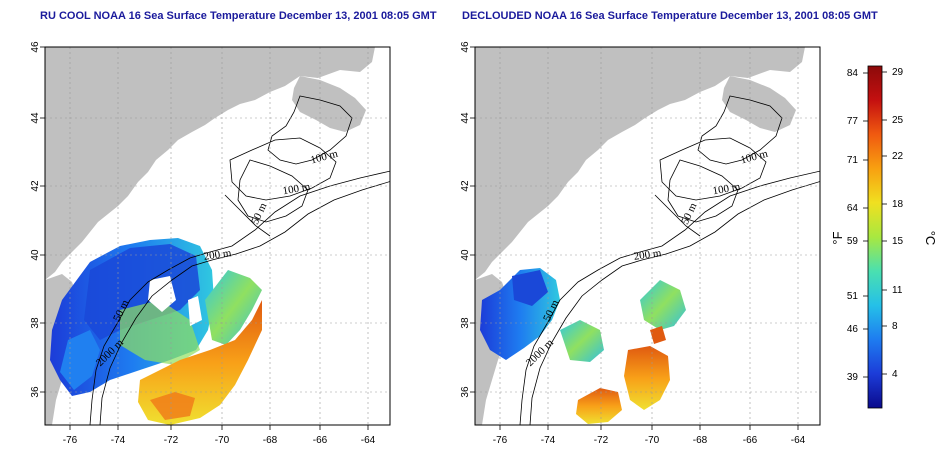  What do you see at coordinates (853, 377) in the screenshot?
I see `fahrenheit-tick-label: 39` at bounding box center [853, 377].